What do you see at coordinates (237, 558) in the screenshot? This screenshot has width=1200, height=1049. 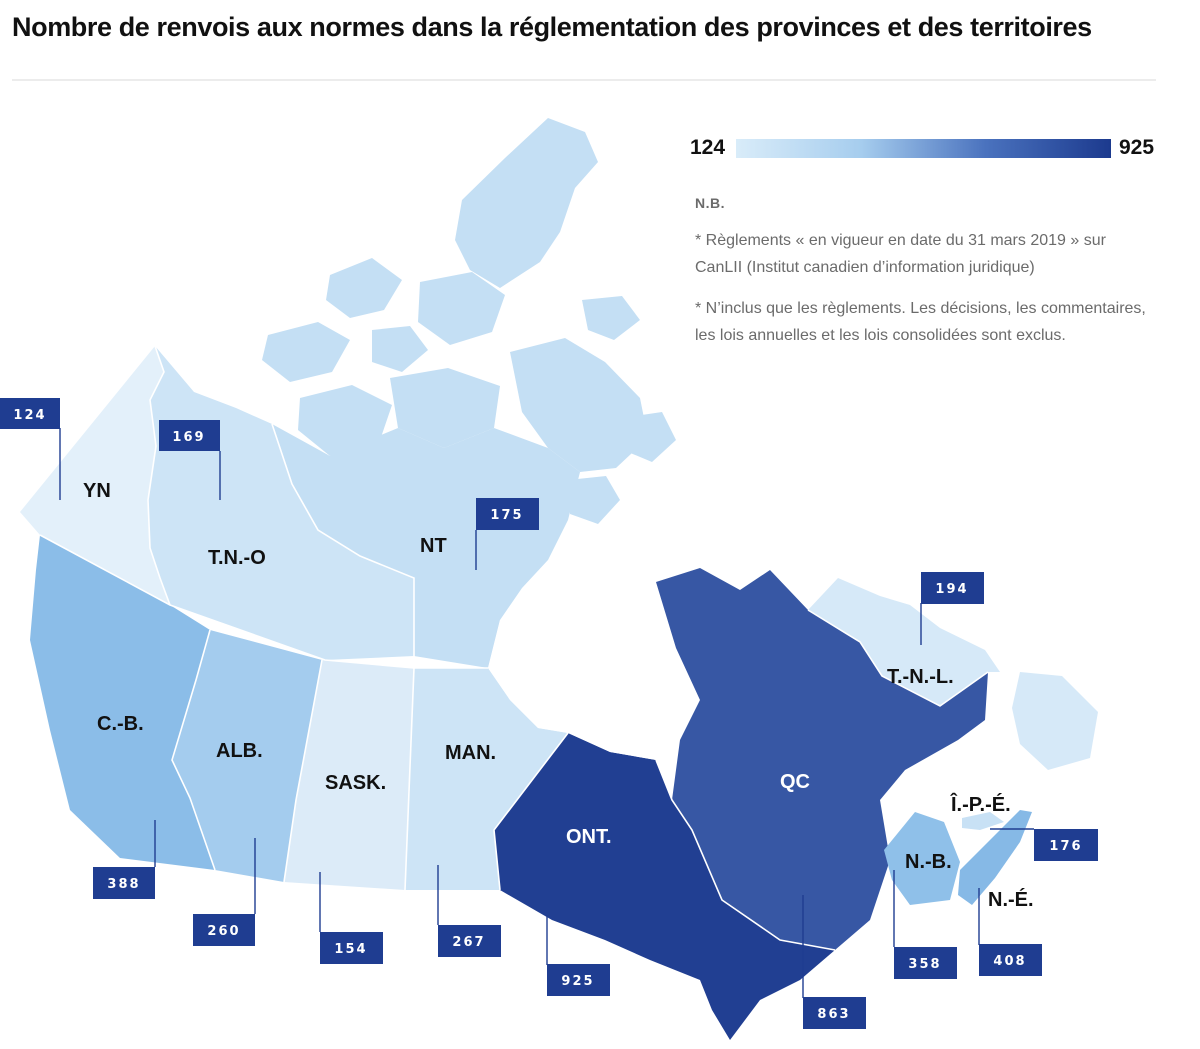 I see `label-tno: T.N.-O` at bounding box center [237, 558].